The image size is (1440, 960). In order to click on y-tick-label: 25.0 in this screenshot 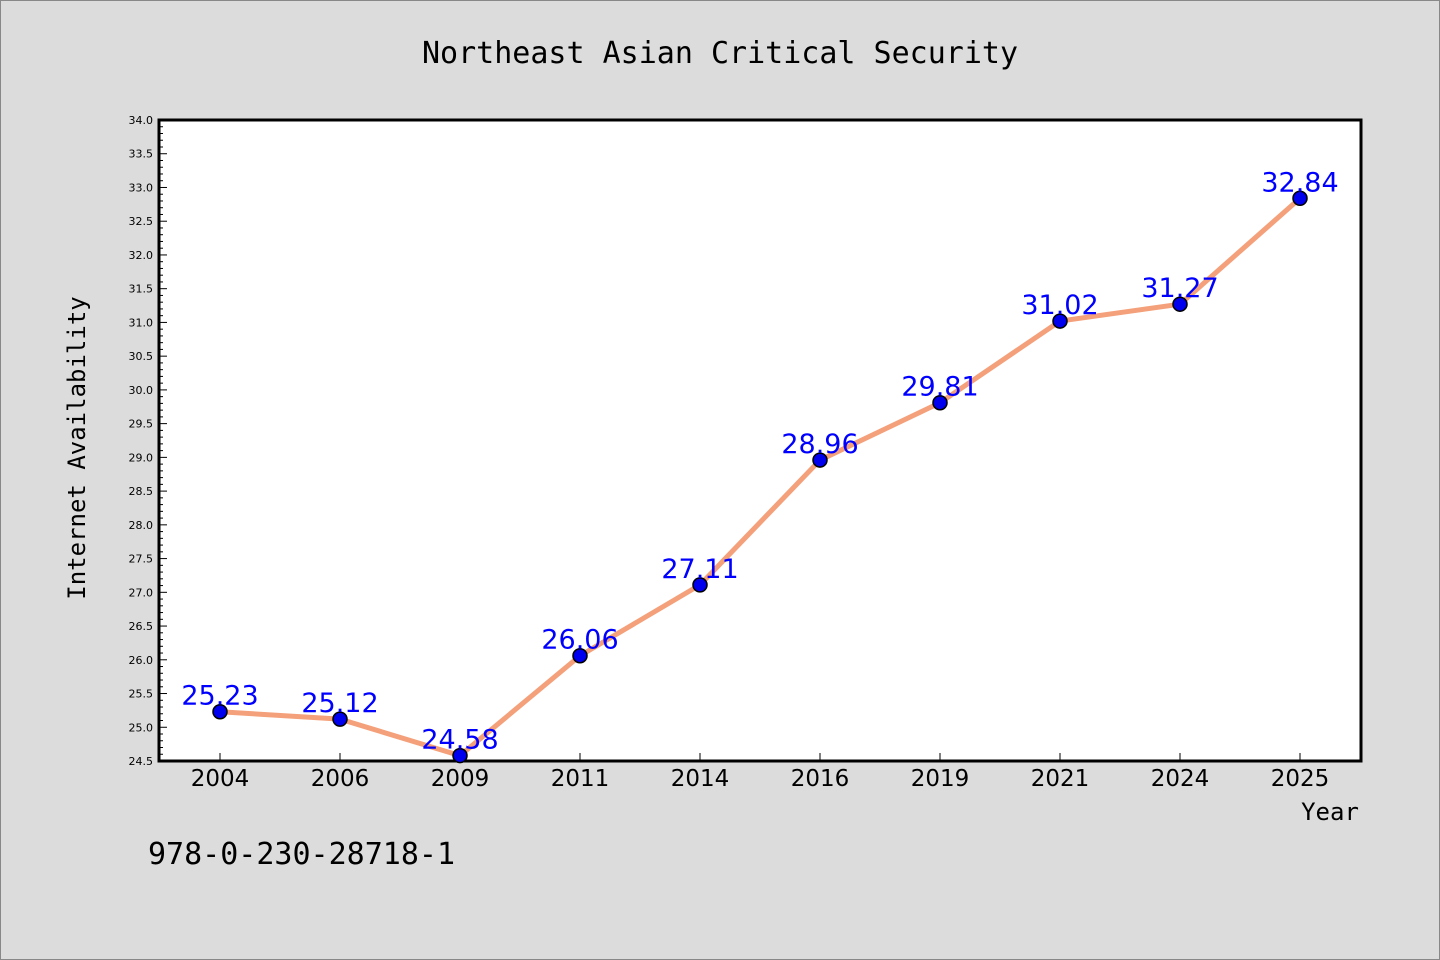, I will do `click(141, 727)`.